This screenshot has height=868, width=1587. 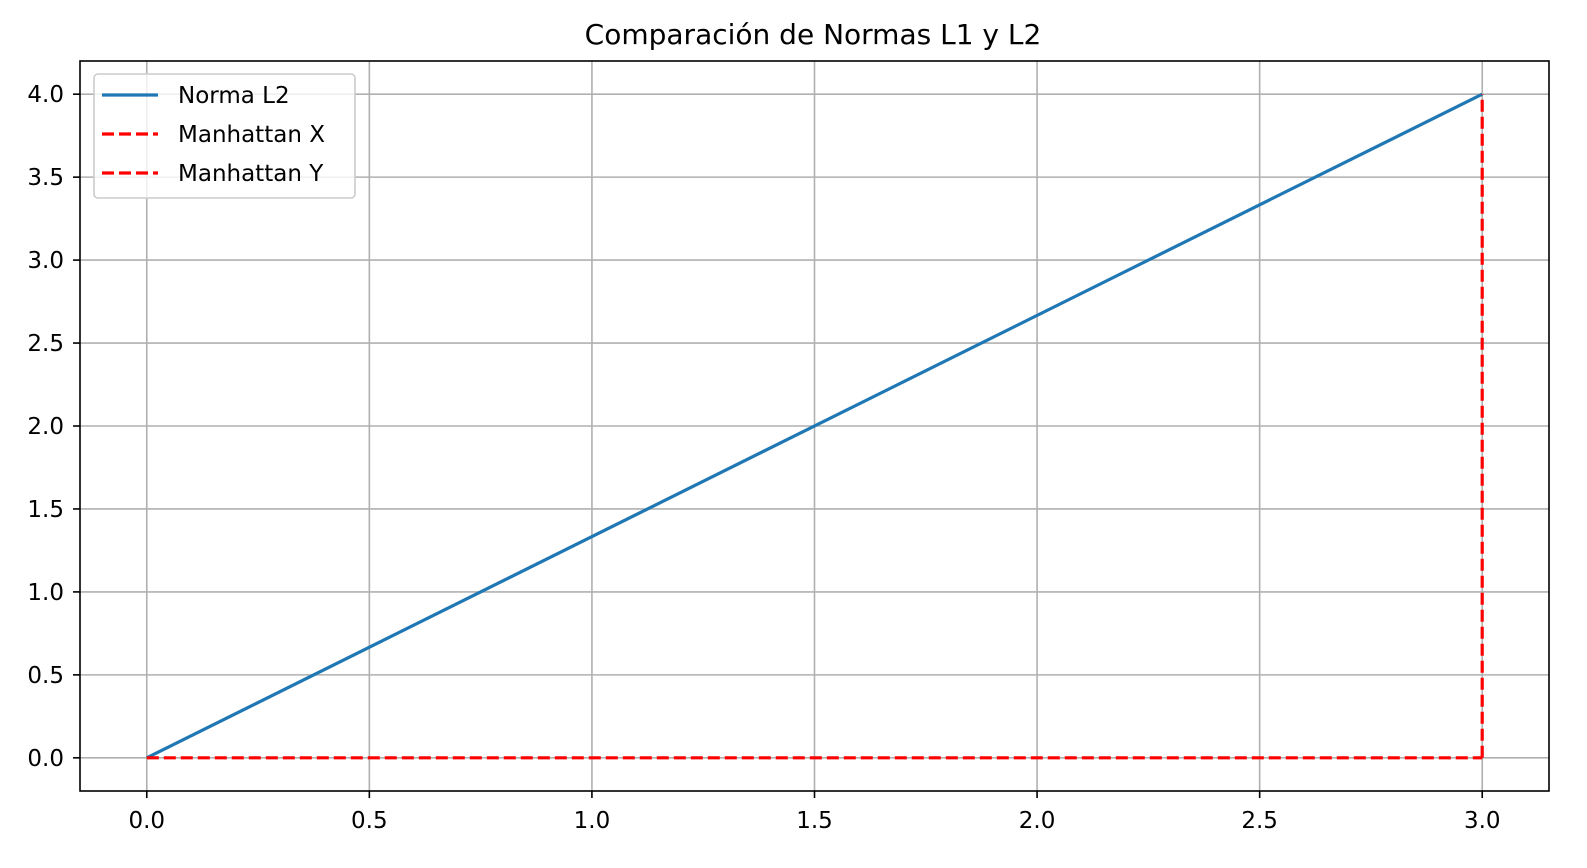 I want to click on x-tick-label: 0.0, so click(x=146, y=821).